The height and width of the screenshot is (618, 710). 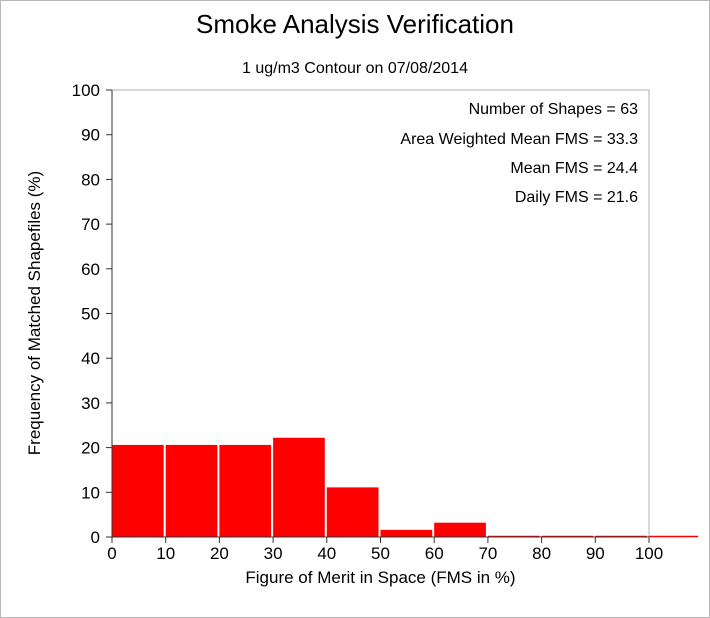 What do you see at coordinates (90, 179) in the screenshot?
I see `y-tick-label-8: 80` at bounding box center [90, 179].